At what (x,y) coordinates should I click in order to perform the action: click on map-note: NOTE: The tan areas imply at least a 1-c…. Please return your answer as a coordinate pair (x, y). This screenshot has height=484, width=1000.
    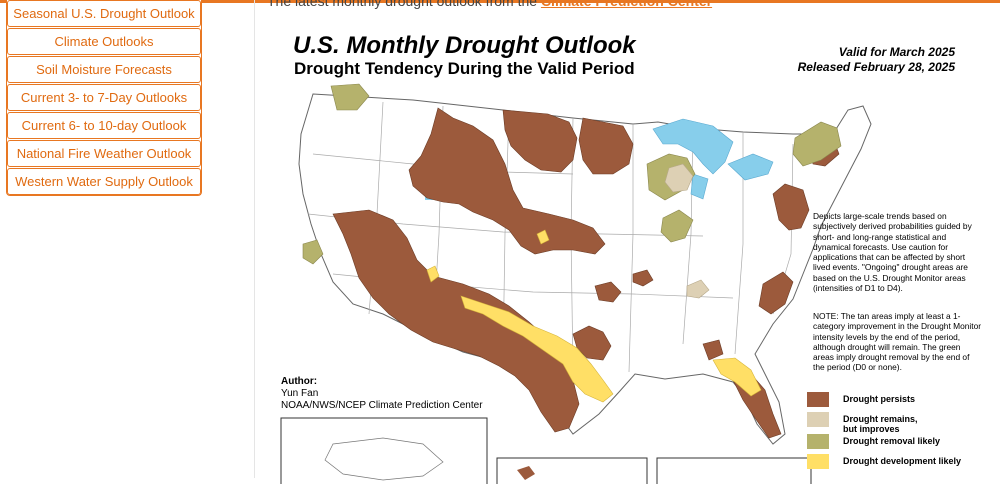
    Looking at the image, I should click on (897, 342).